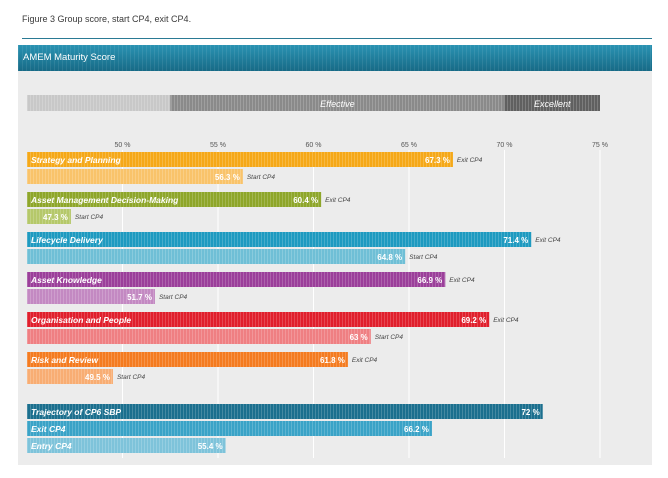  I want to click on band-label-2: Excellent, so click(552, 104).